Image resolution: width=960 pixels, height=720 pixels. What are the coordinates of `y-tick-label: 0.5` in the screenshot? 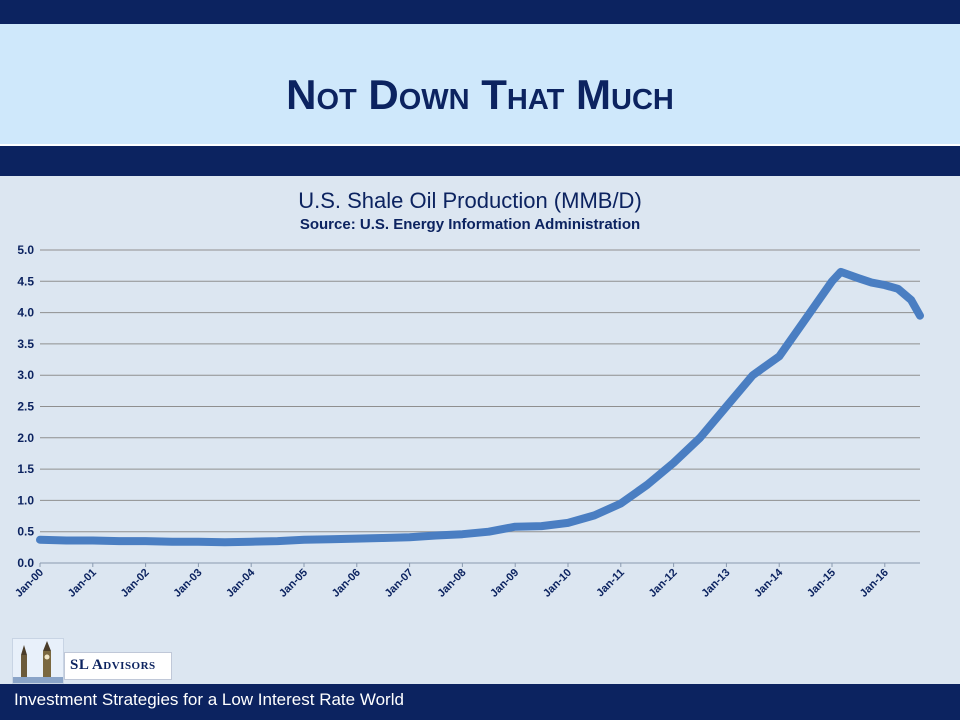 It's located at (25, 532).